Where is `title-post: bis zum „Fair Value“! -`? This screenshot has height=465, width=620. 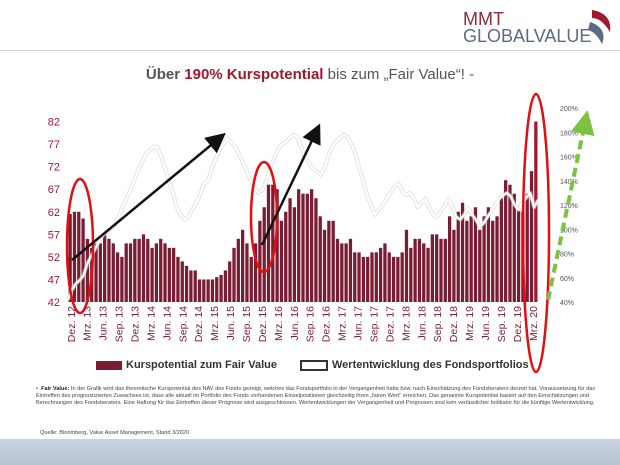
title-post: bis zum „Fair Value“! - is located at coordinates (399, 74).